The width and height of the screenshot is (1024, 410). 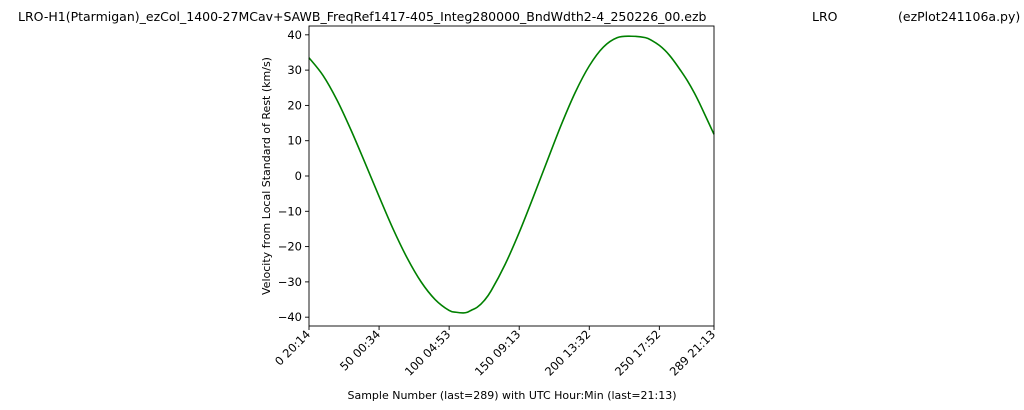 What do you see at coordinates (290, 247) in the screenshot?
I see `y-tick-label: −20` at bounding box center [290, 247].